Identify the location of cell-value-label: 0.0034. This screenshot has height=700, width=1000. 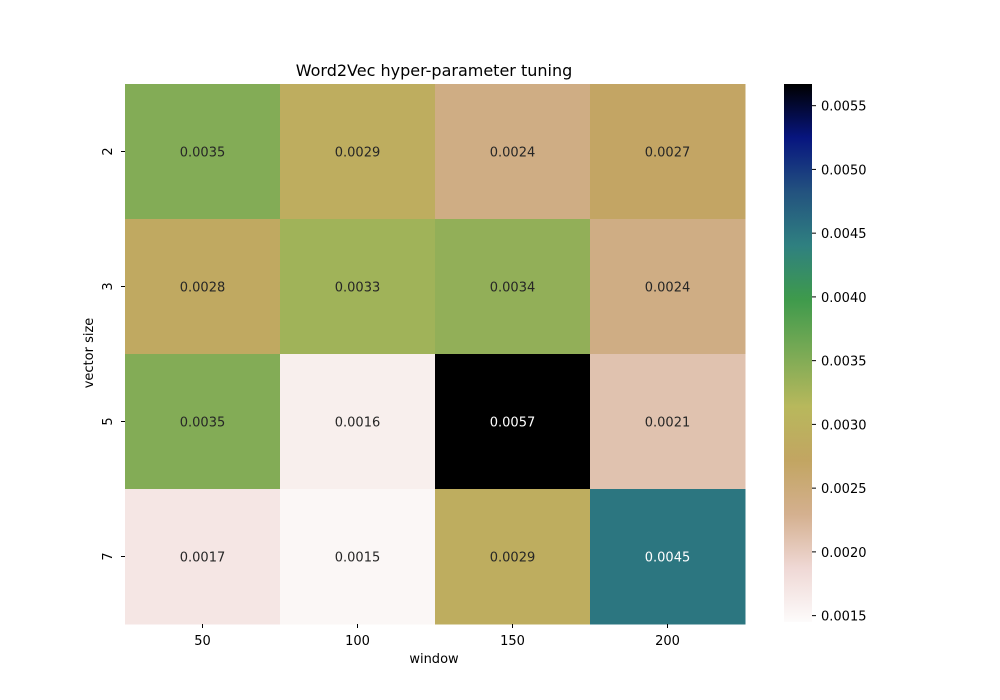
(513, 288).